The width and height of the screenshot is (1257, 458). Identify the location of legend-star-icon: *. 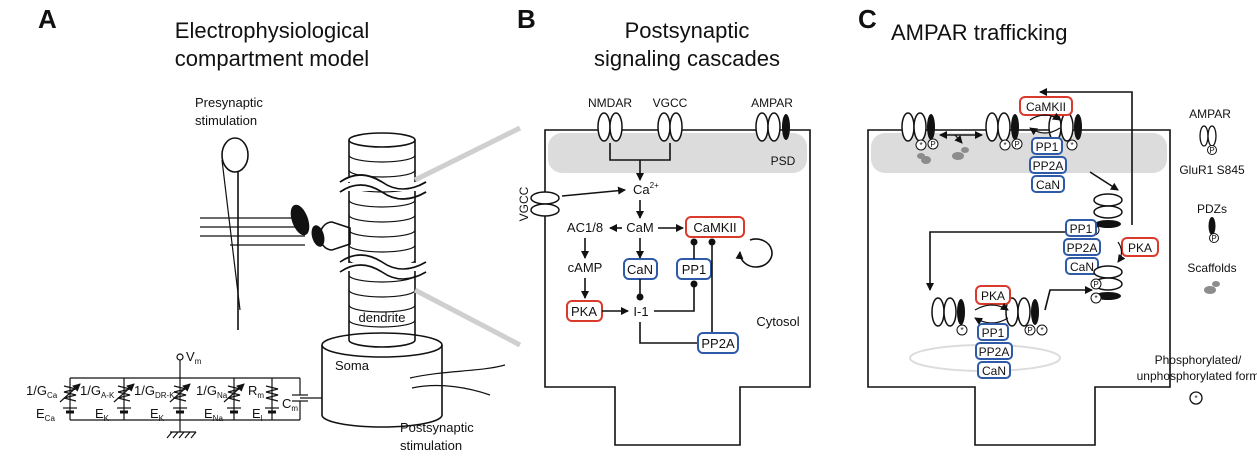
(1196, 398).